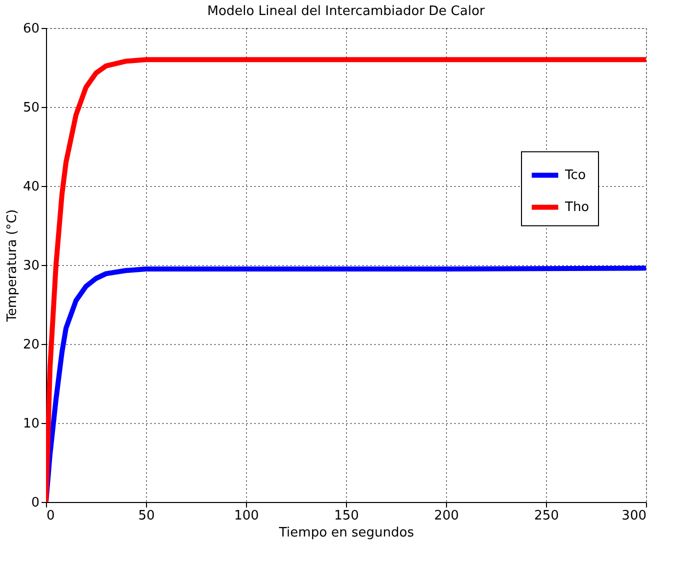 The image size is (683, 561). Describe the element at coordinates (575, 176) in the screenshot. I see `legend-label: Tco` at that location.